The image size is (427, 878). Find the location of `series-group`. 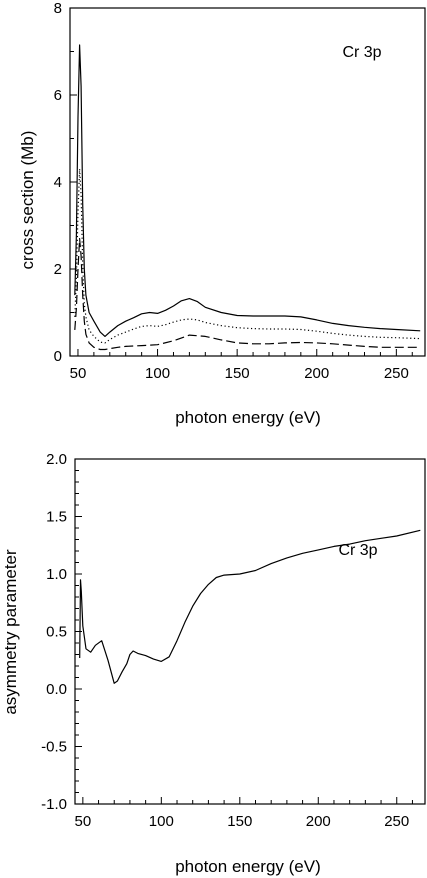

series-group is located at coordinates (250, 606).